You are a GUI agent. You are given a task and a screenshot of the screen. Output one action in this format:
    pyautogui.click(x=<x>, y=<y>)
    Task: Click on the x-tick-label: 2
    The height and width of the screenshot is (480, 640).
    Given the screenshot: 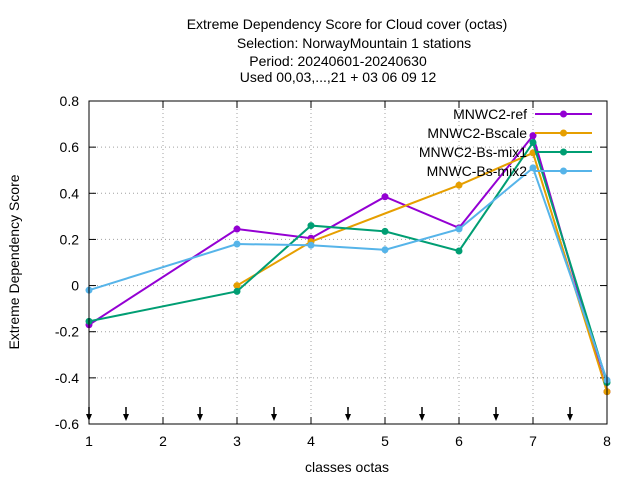 What is the action you would take?
    pyautogui.click(x=163, y=441)
    